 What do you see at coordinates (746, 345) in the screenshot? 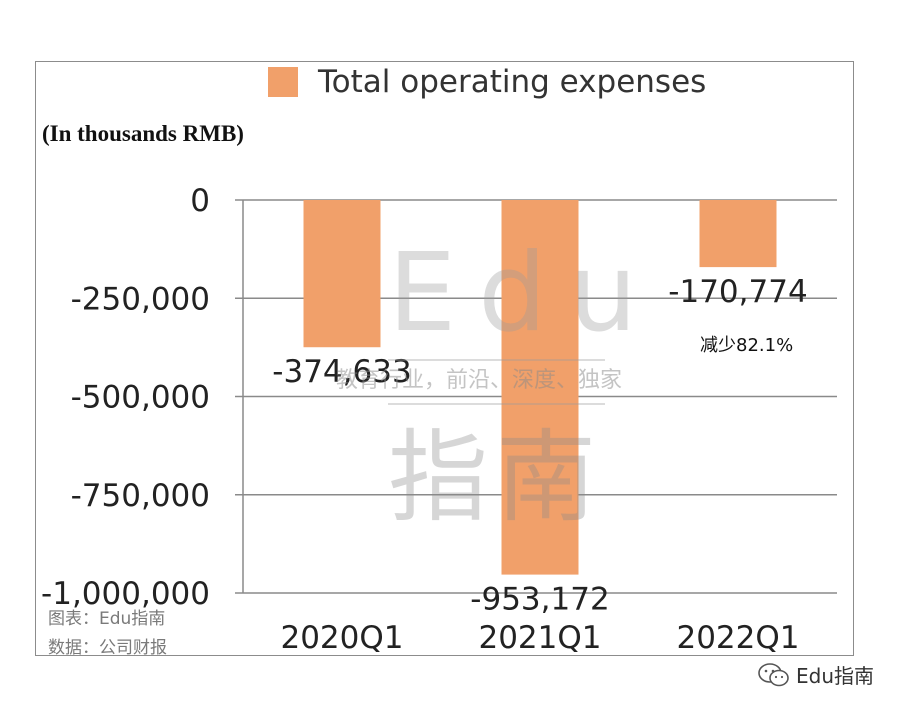
I see `change-annotation: 减少82.1%` at bounding box center [746, 345].